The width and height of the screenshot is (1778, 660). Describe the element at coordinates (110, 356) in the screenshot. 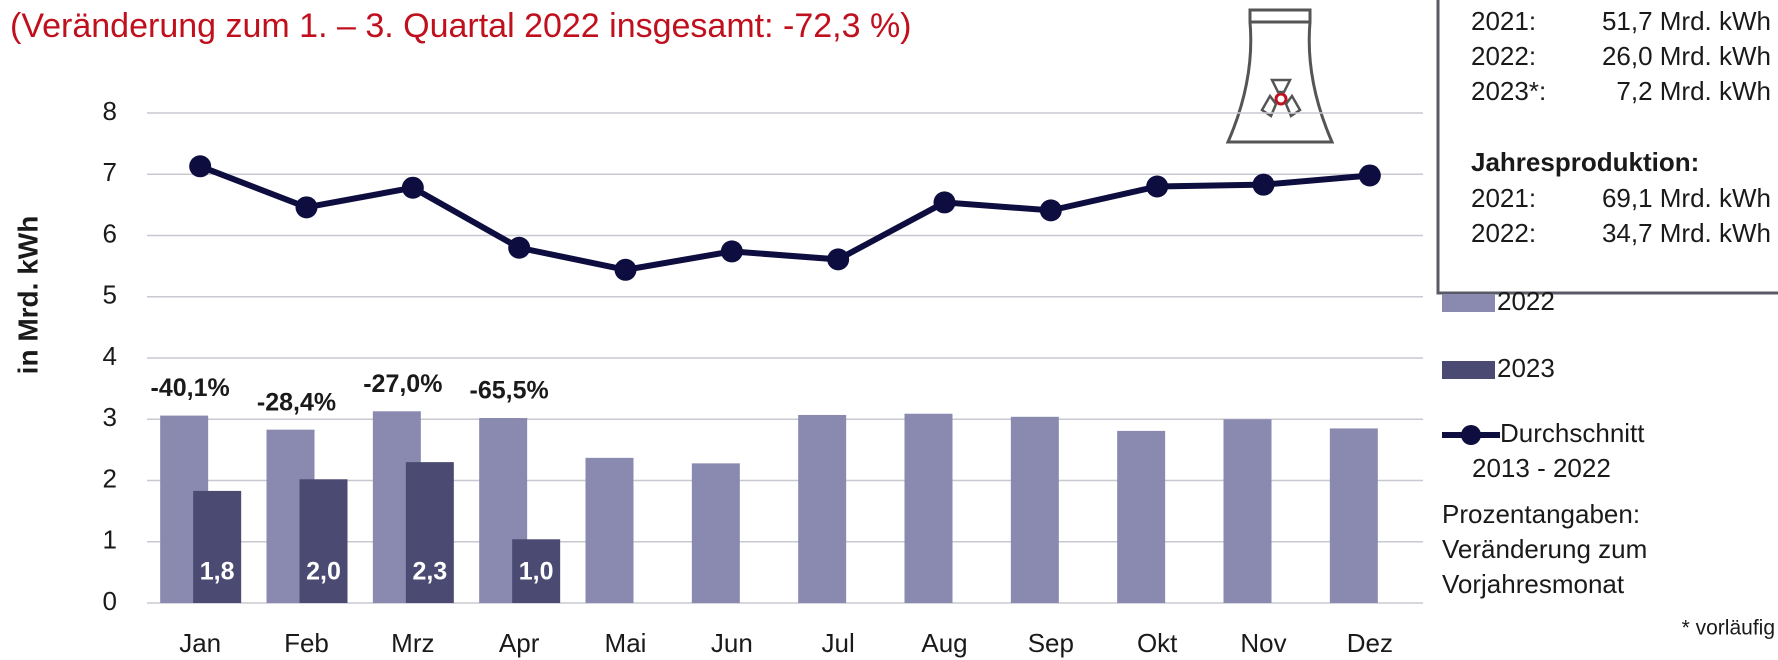

I see `y-tick-label: 4` at that location.